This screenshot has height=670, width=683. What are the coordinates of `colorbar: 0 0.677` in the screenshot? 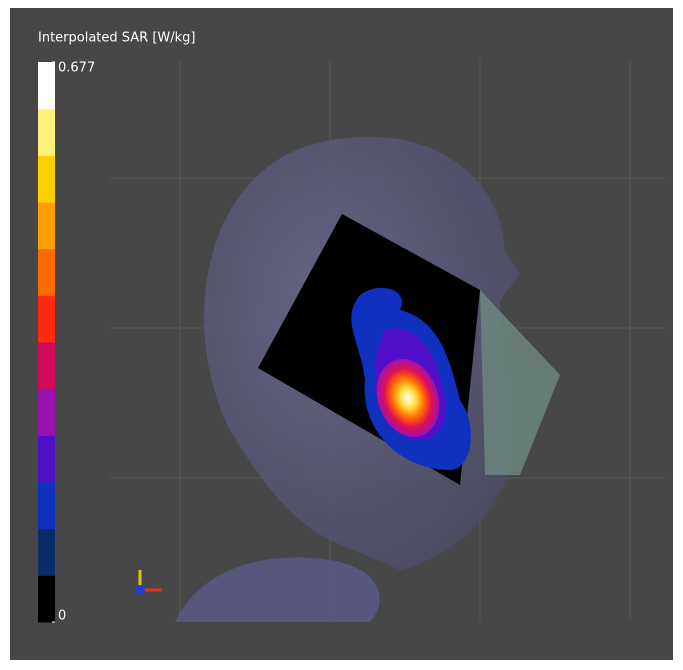 It's located at (66, 342).